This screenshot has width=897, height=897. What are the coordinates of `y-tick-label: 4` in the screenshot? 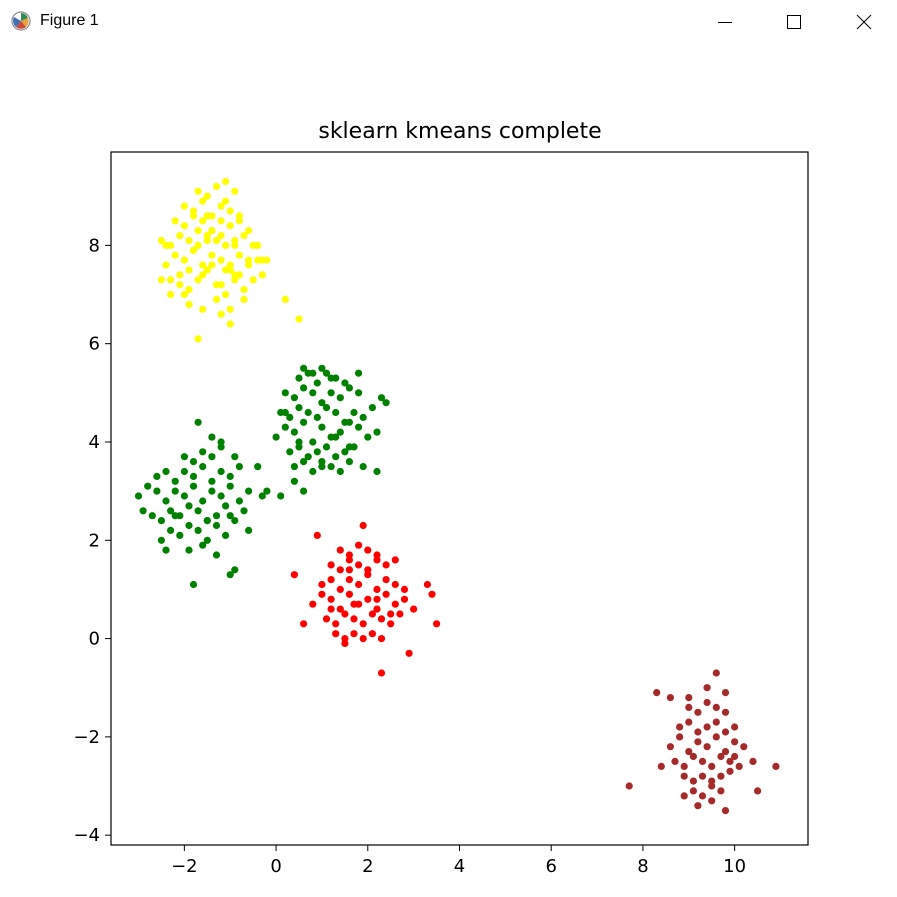 It's located at (94, 442).